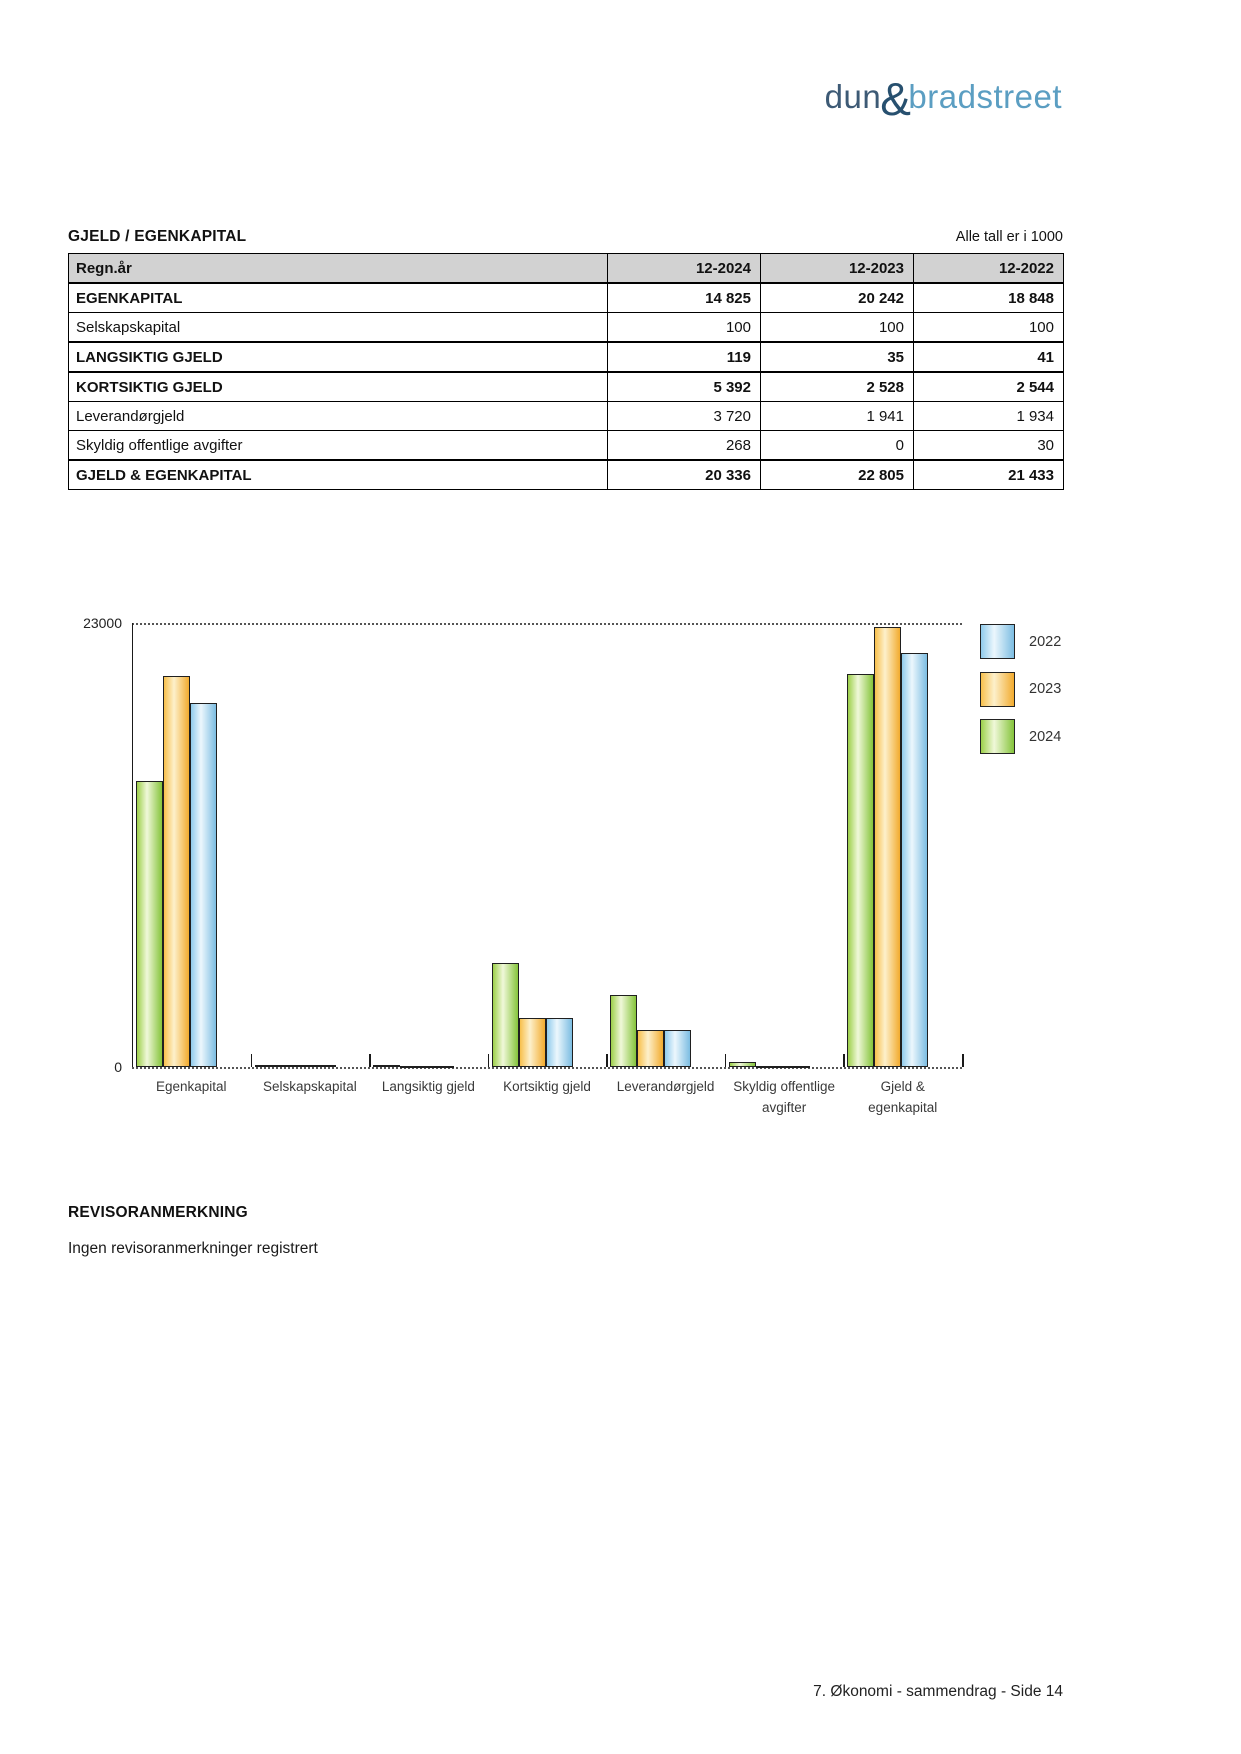 The width and height of the screenshot is (1241, 1754). I want to click on column-header: 12-2024, so click(684, 268).